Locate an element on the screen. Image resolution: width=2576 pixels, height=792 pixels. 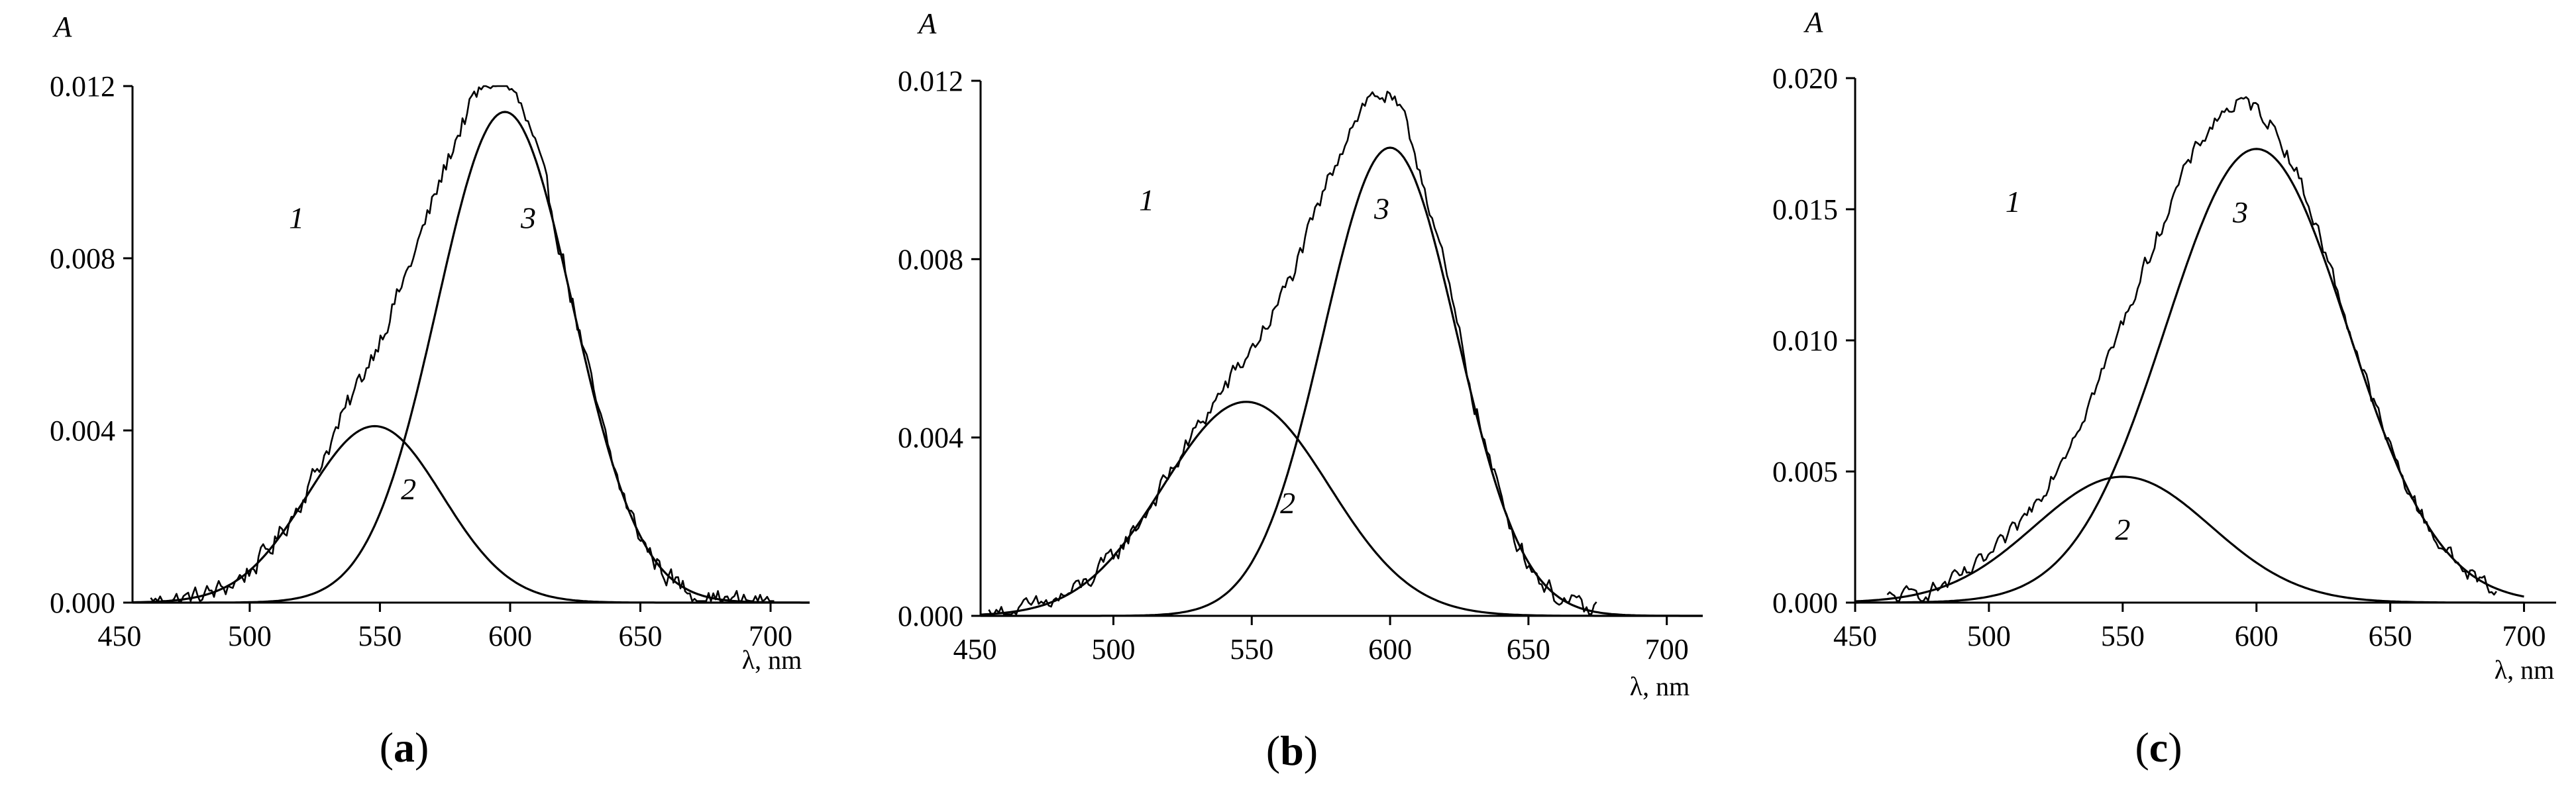
y-tick-label: 0.015 is located at coordinates (1805, 209).